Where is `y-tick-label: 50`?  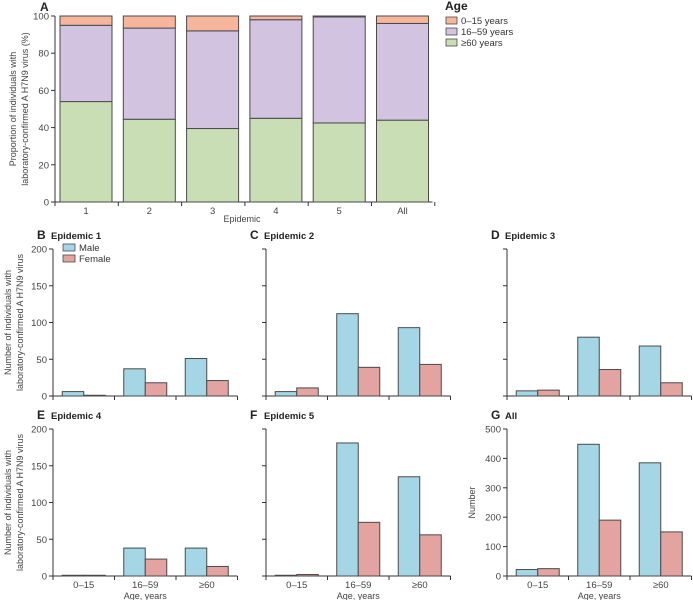
y-tick-label: 50 is located at coordinates (41, 360).